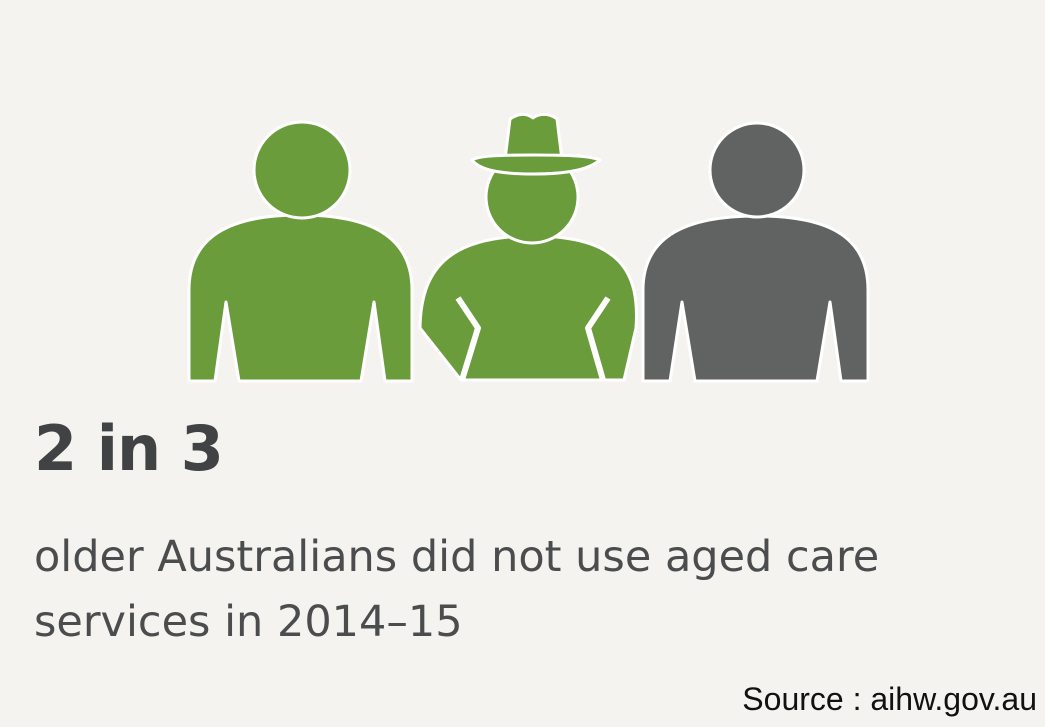  Describe the element at coordinates (129, 448) in the screenshot. I see `headline-stat: 2 in 3` at that location.